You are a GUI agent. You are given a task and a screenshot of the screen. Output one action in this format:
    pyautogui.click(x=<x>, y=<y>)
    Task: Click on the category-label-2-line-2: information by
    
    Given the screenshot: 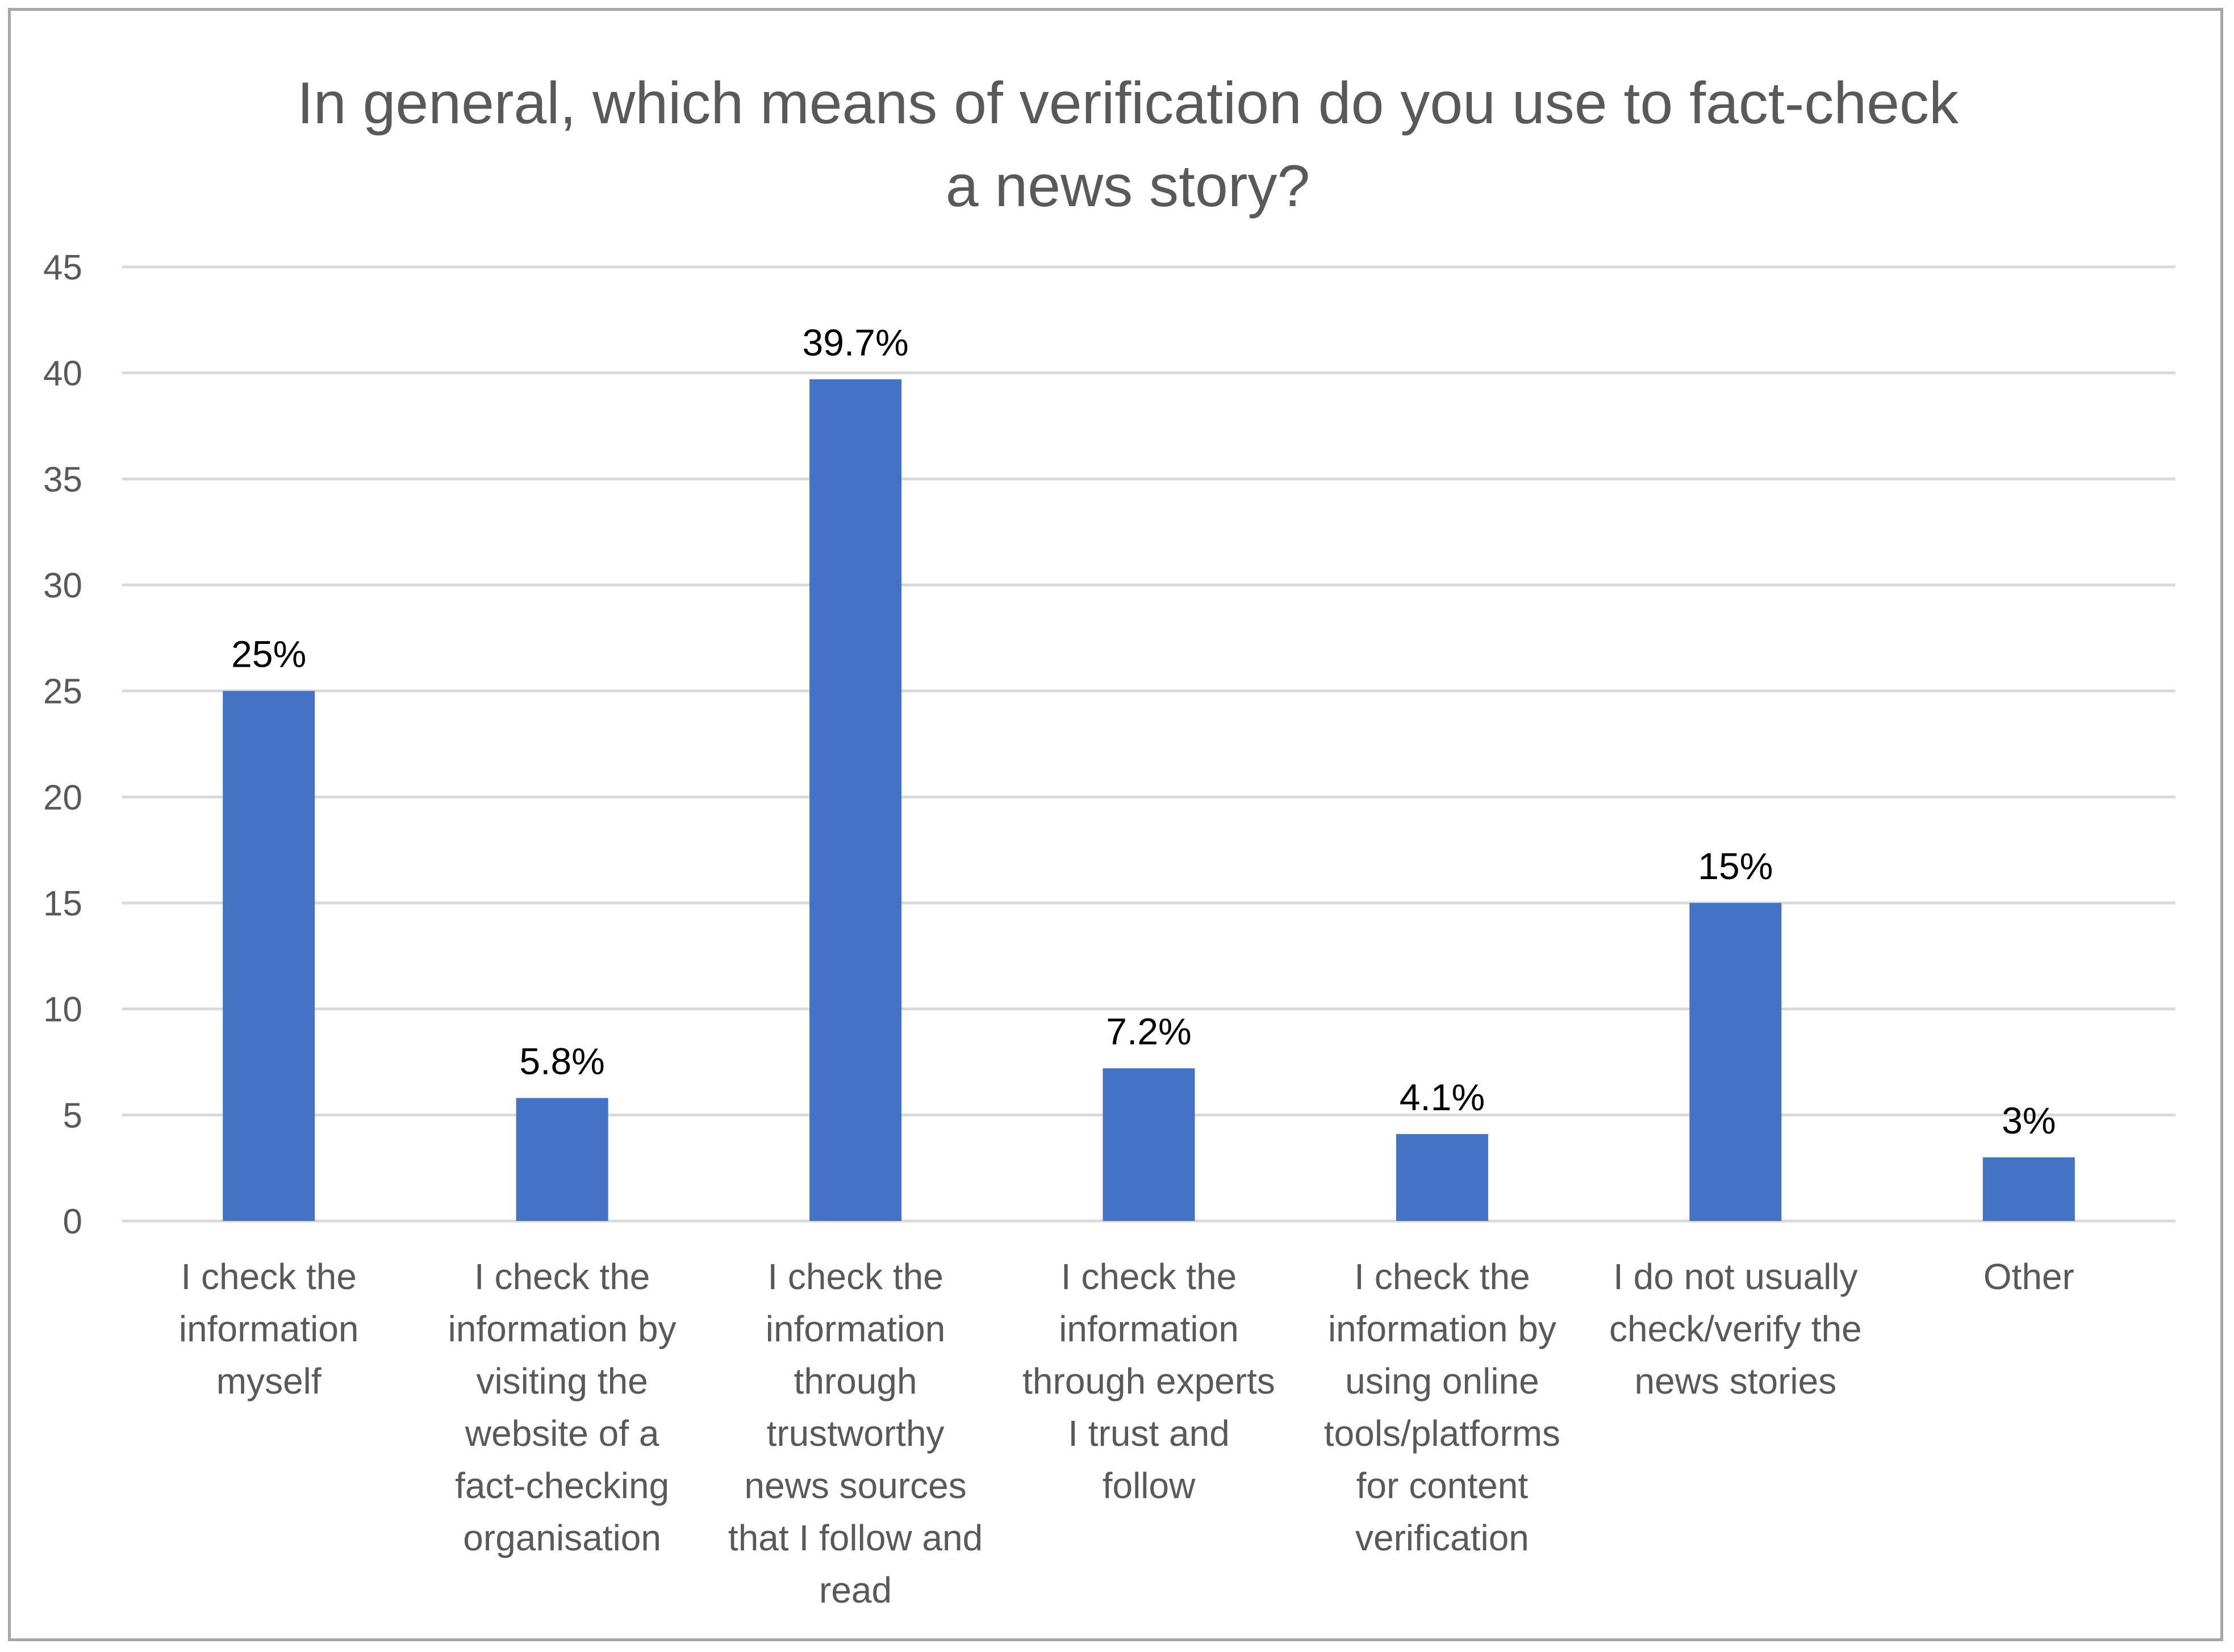 What is the action you would take?
    pyautogui.click(x=562, y=1328)
    